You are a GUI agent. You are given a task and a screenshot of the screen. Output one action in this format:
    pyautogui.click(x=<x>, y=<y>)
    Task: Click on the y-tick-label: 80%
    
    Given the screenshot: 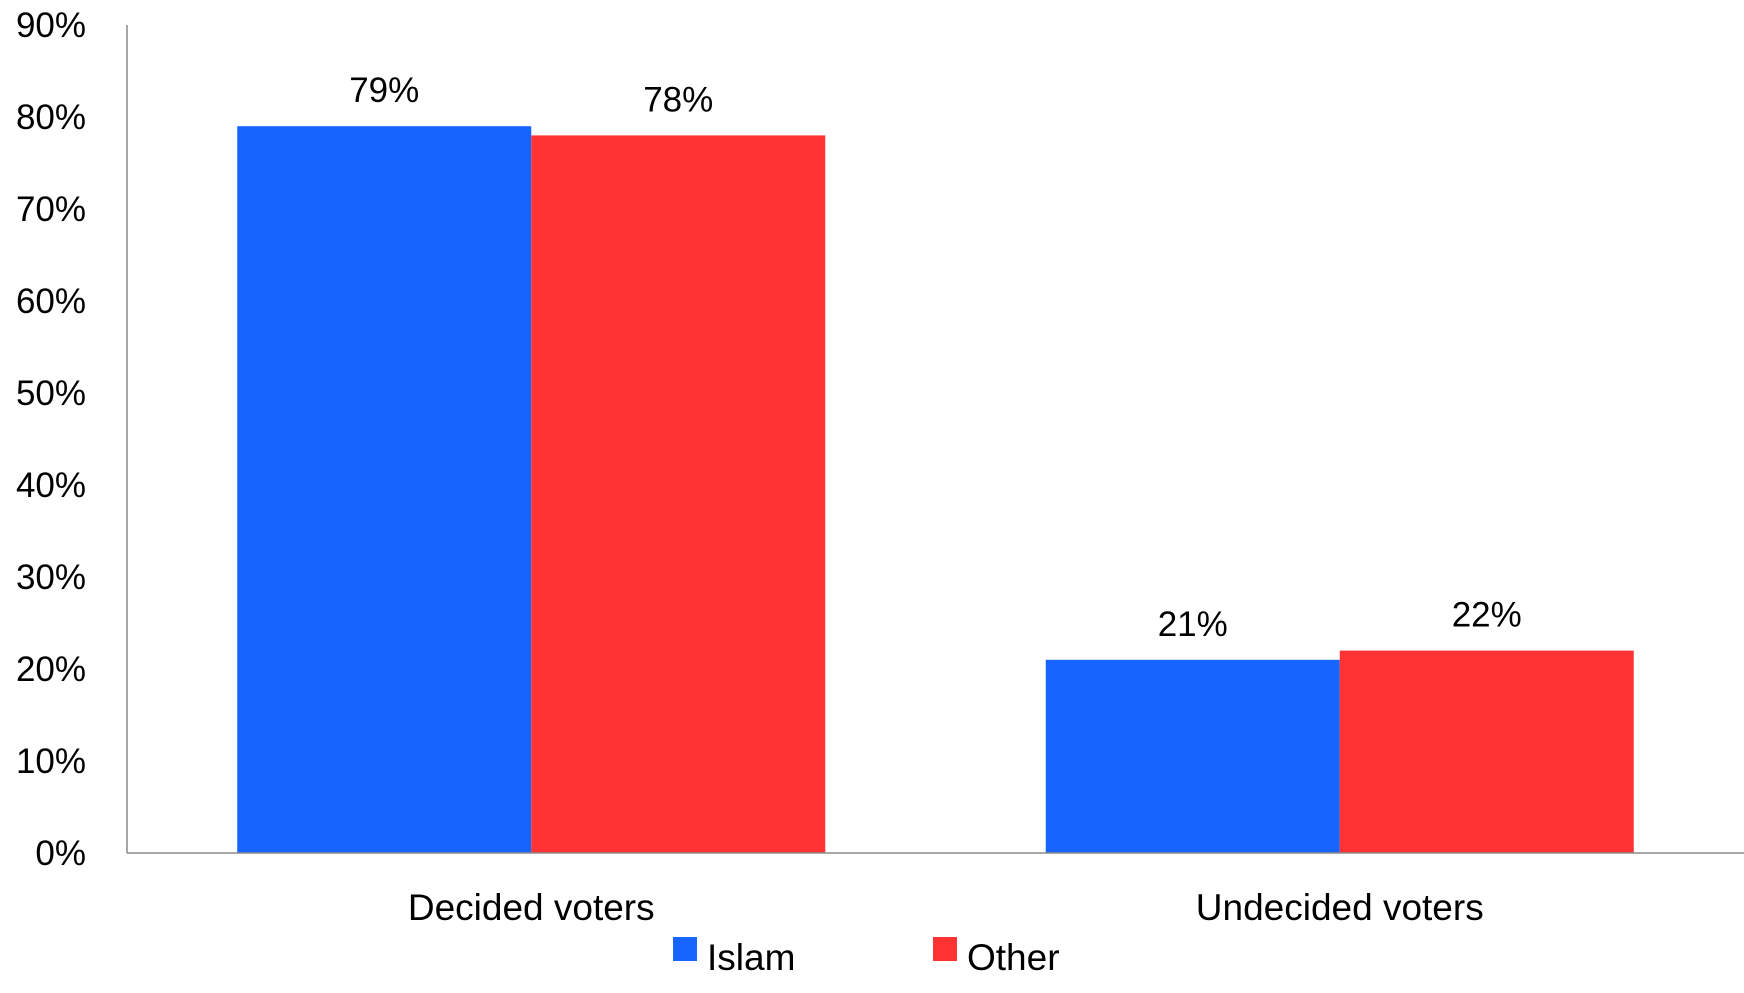 What is the action you would take?
    pyautogui.click(x=51, y=117)
    